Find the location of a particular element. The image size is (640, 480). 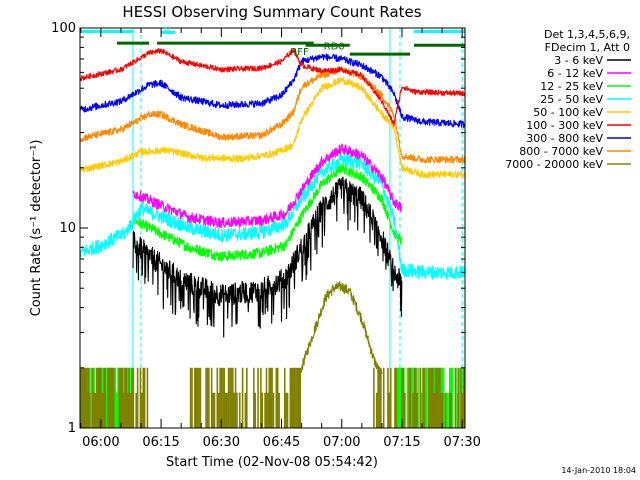

legend-label-5: 100 - 300 keV is located at coordinates (564, 125).